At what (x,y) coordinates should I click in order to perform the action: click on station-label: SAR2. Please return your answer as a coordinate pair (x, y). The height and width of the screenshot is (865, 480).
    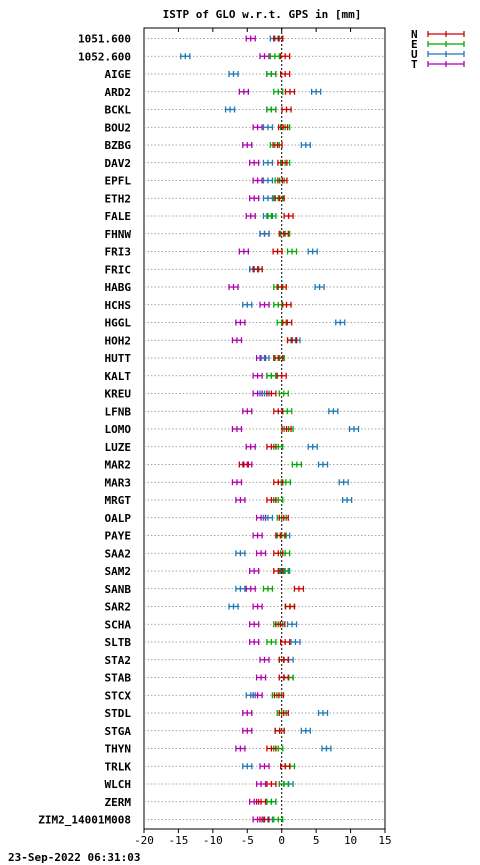
    Looking at the image, I should click on (118, 607).